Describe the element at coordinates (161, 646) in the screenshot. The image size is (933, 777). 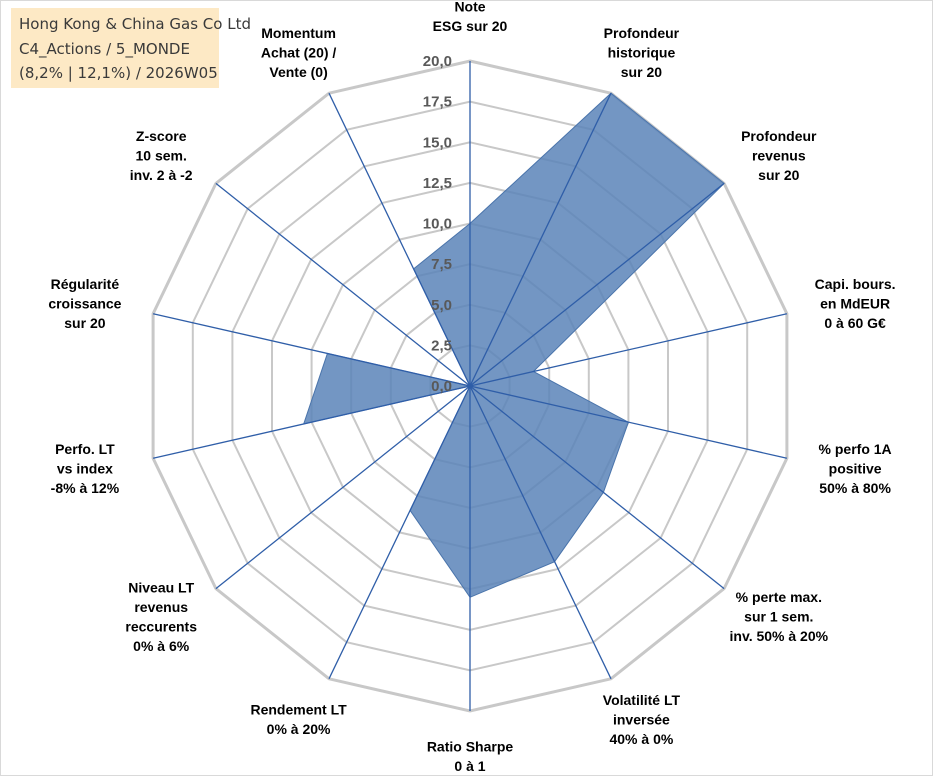
I see `axis-label: 0% à 6%` at that location.